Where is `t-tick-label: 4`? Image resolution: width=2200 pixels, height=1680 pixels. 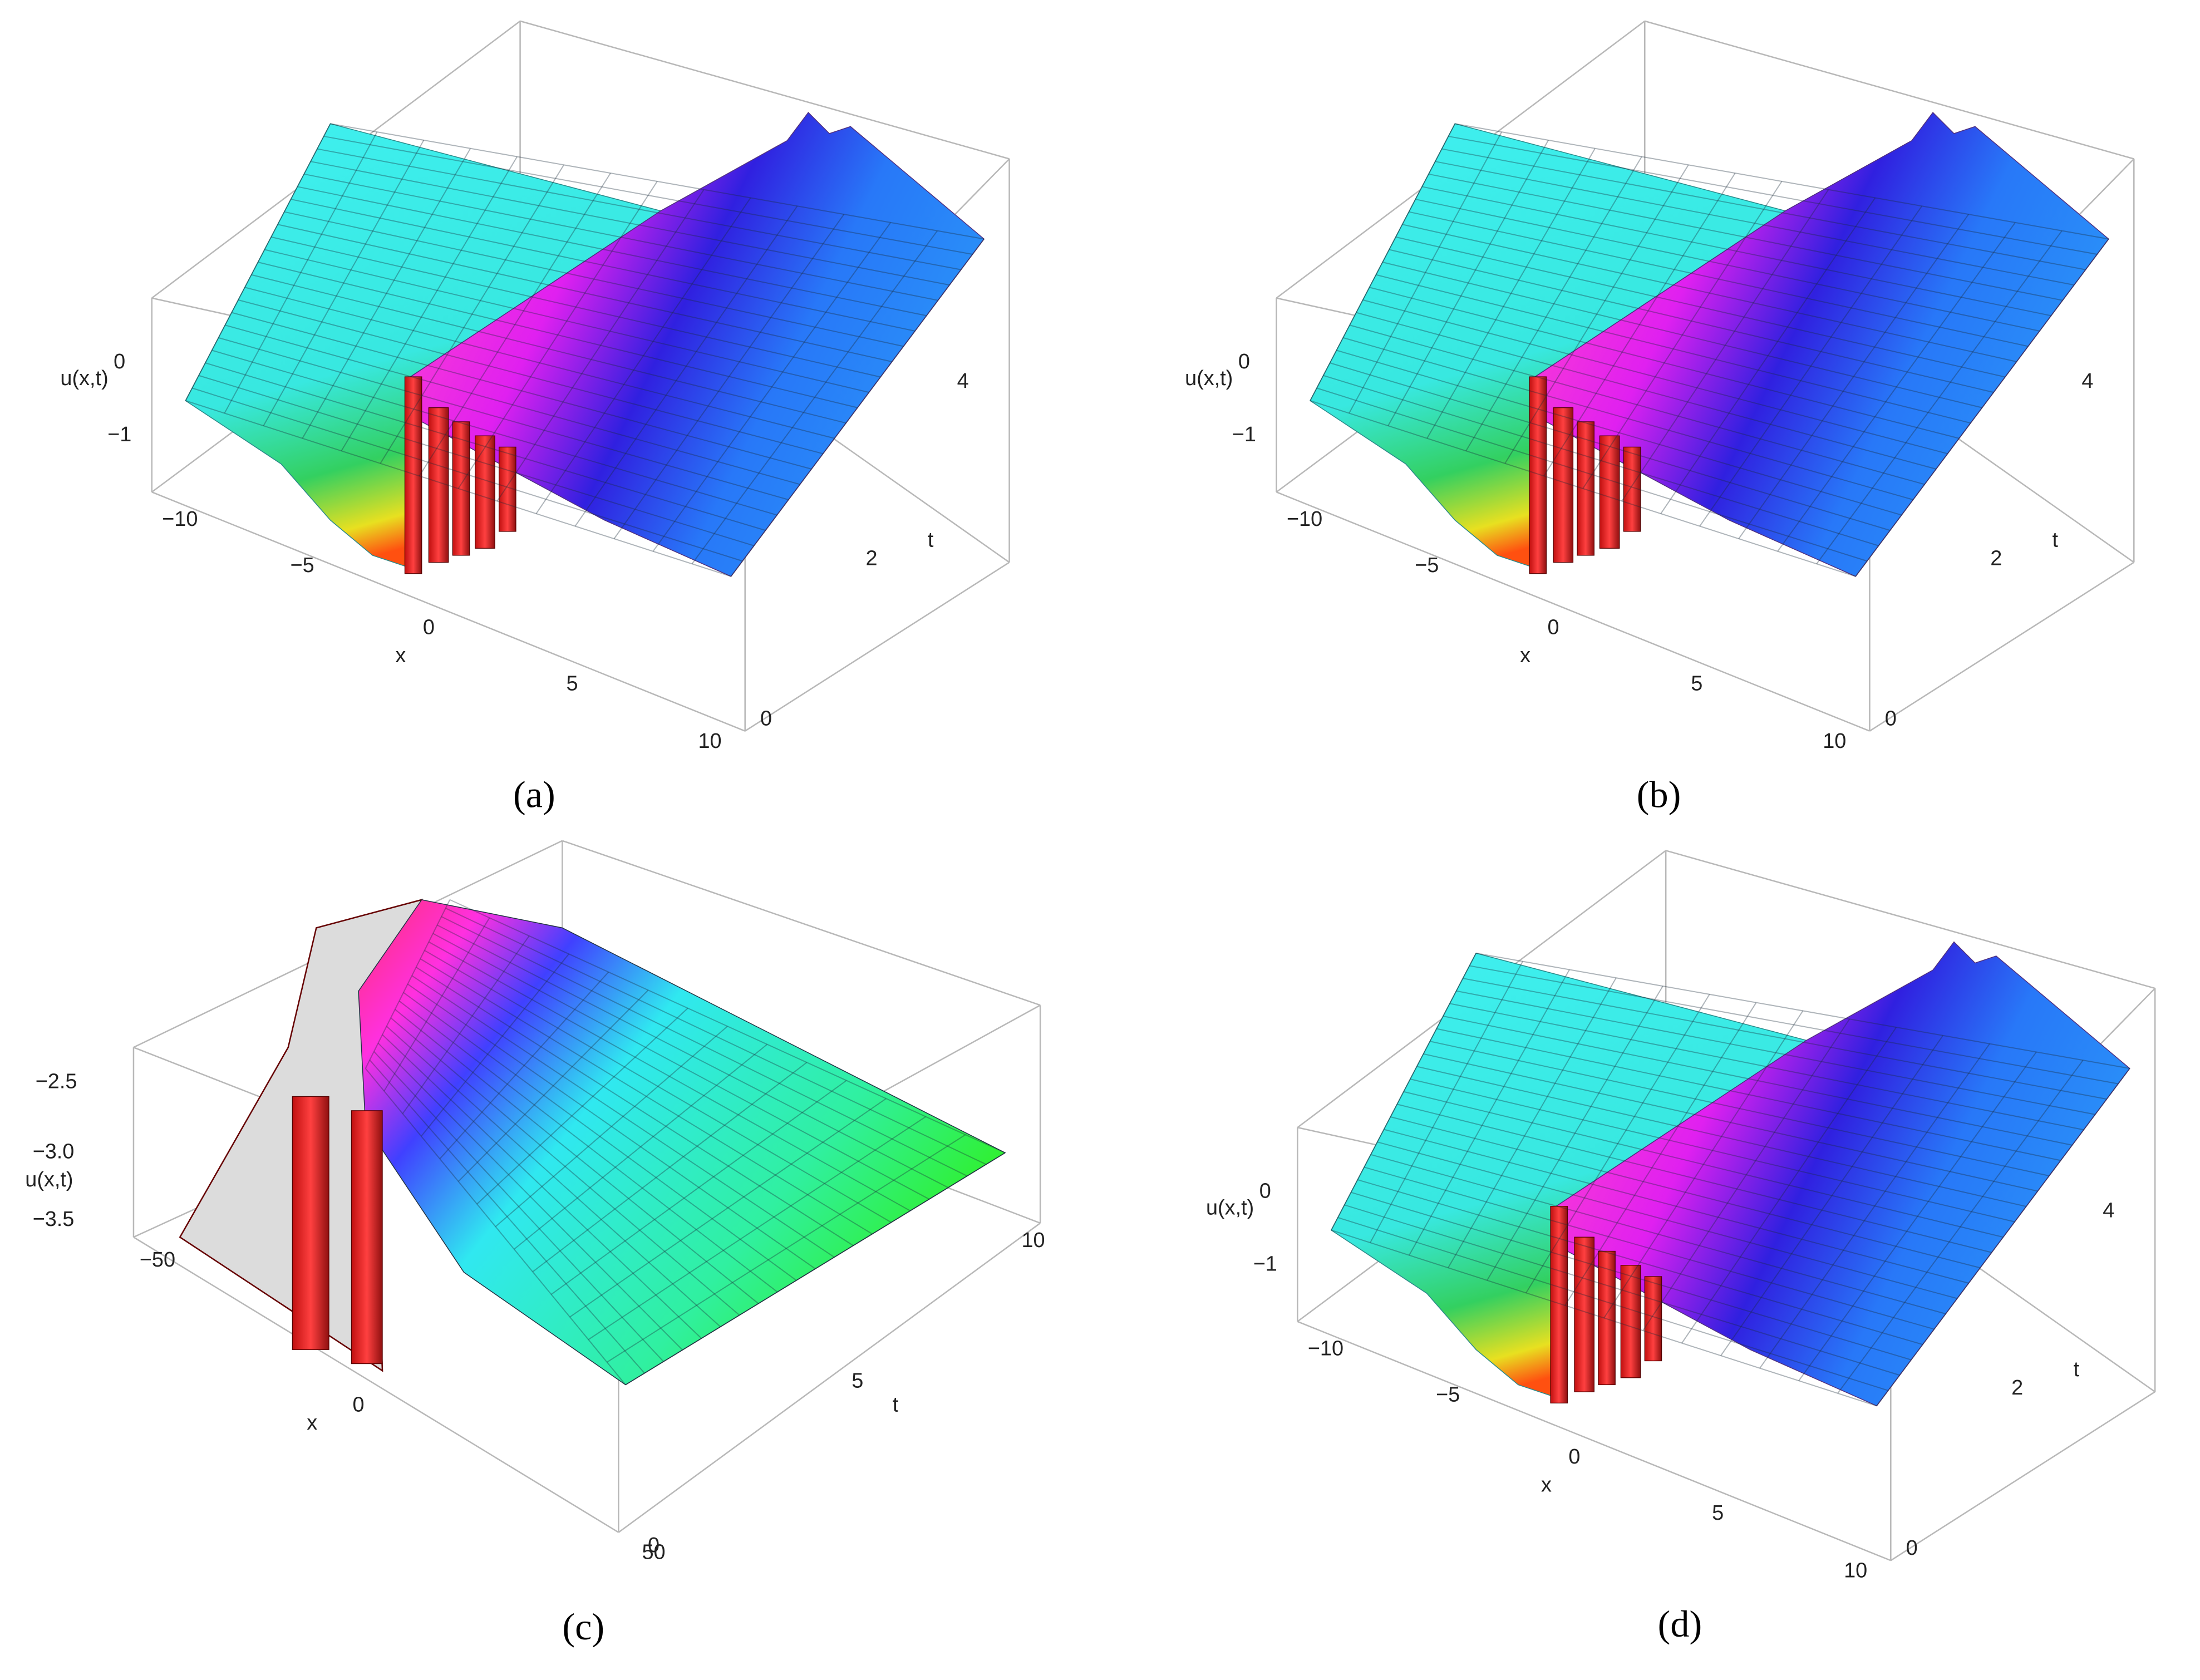 t-tick-label: 4 is located at coordinates (963, 381).